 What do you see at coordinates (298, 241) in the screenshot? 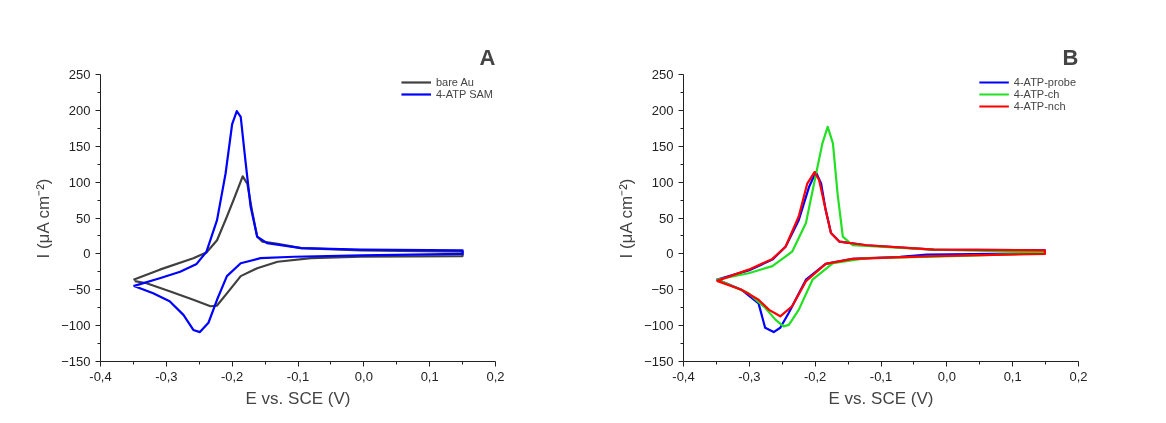
I see `line-series` at bounding box center [298, 241].